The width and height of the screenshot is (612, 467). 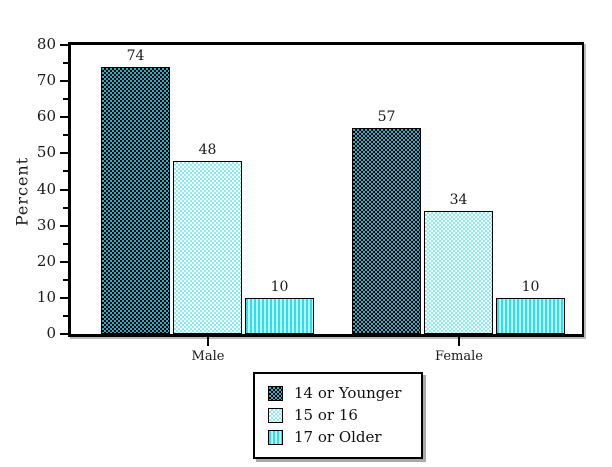 What do you see at coordinates (46, 225) in the screenshot?
I see `y-tick-label: 30` at bounding box center [46, 225].